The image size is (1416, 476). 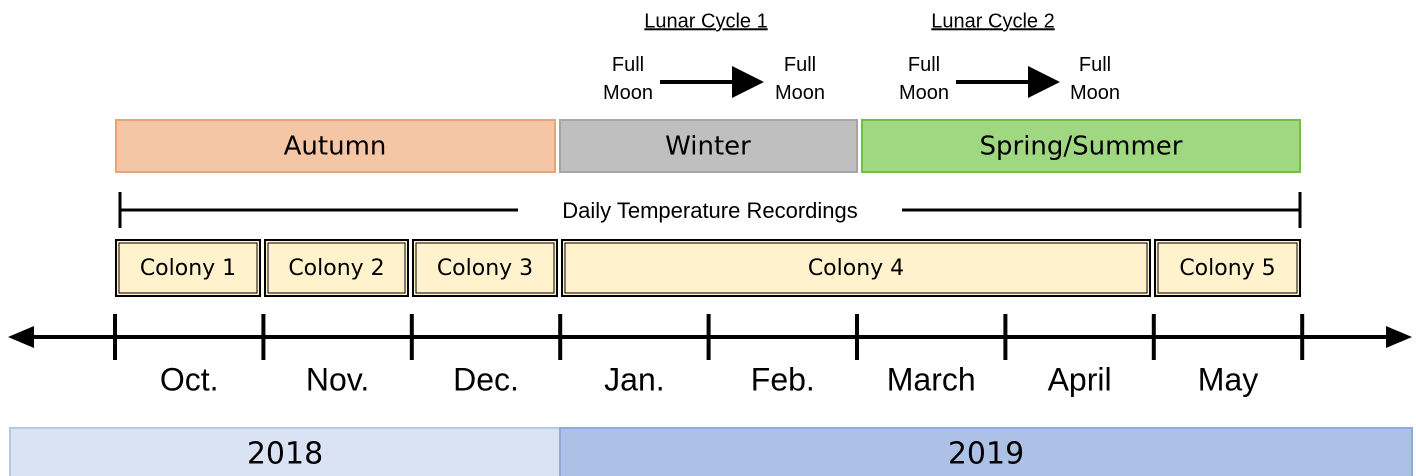 I want to click on month-label: Nov., so click(x=337, y=379).